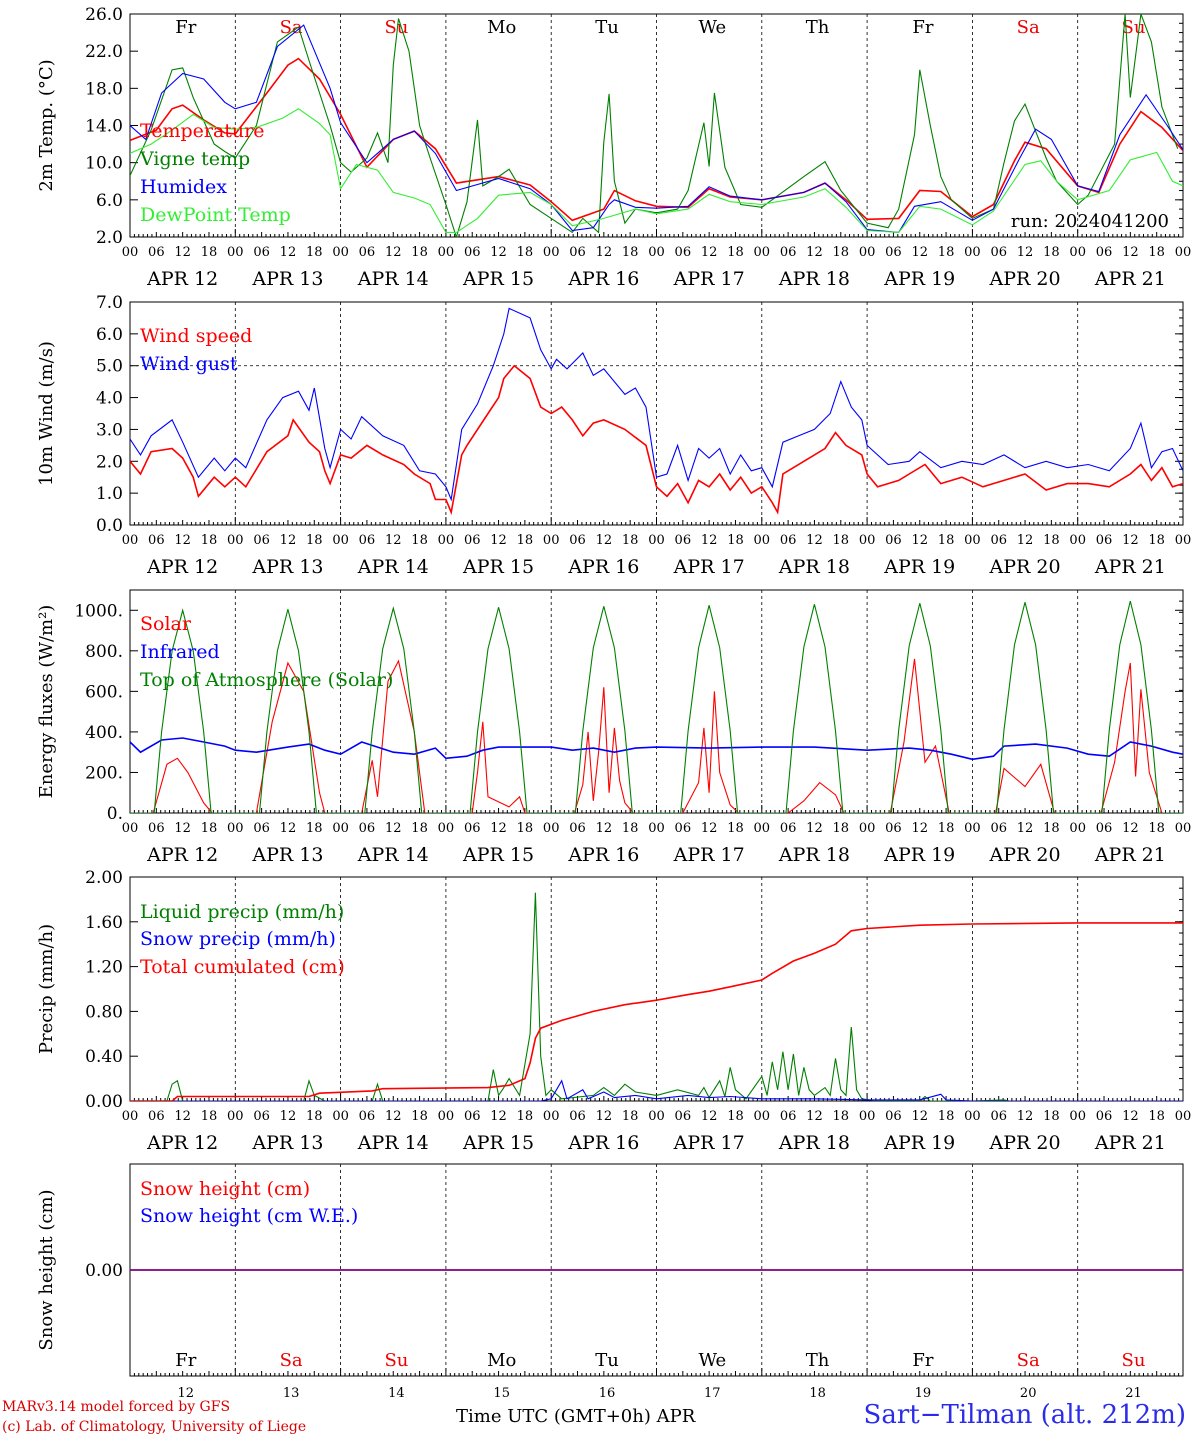  Describe the element at coordinates (923, 1393) in the screenshot. I see `day-number-label: 19` at that location.